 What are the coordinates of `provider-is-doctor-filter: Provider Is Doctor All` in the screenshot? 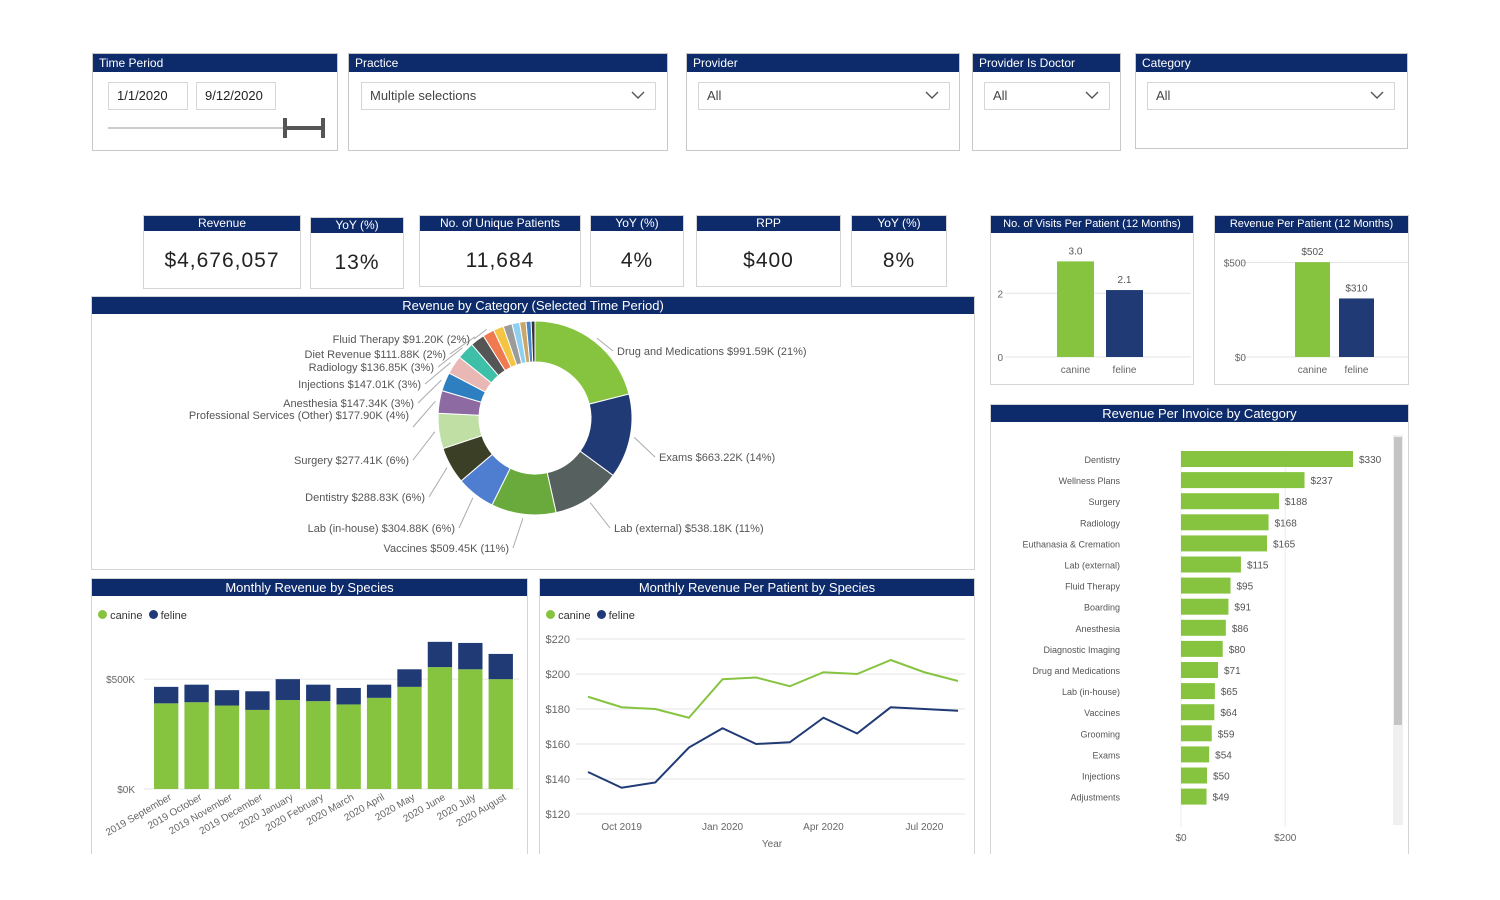 It's located at (1046, 102).